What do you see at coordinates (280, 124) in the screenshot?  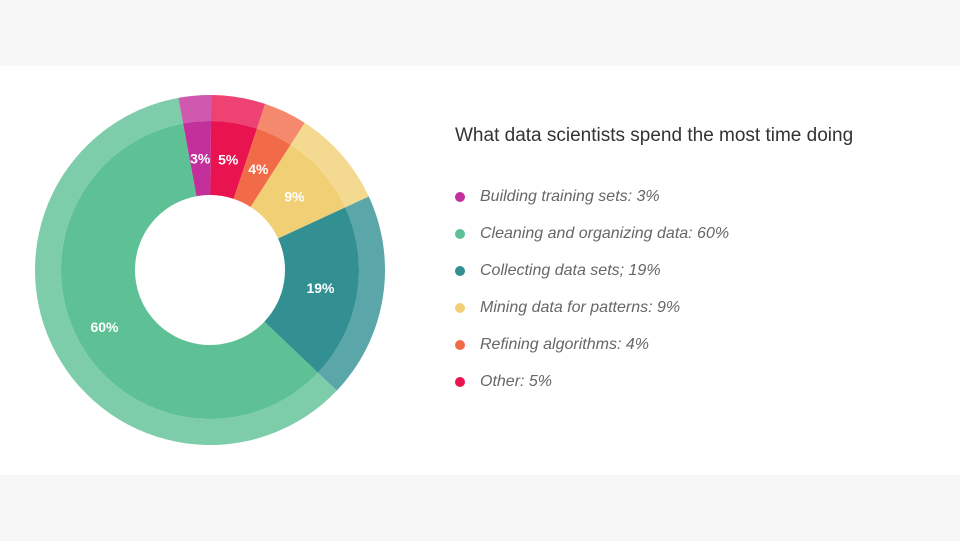 I see `slice-outer-refining-algorithms` at bounding box center [280, 124].